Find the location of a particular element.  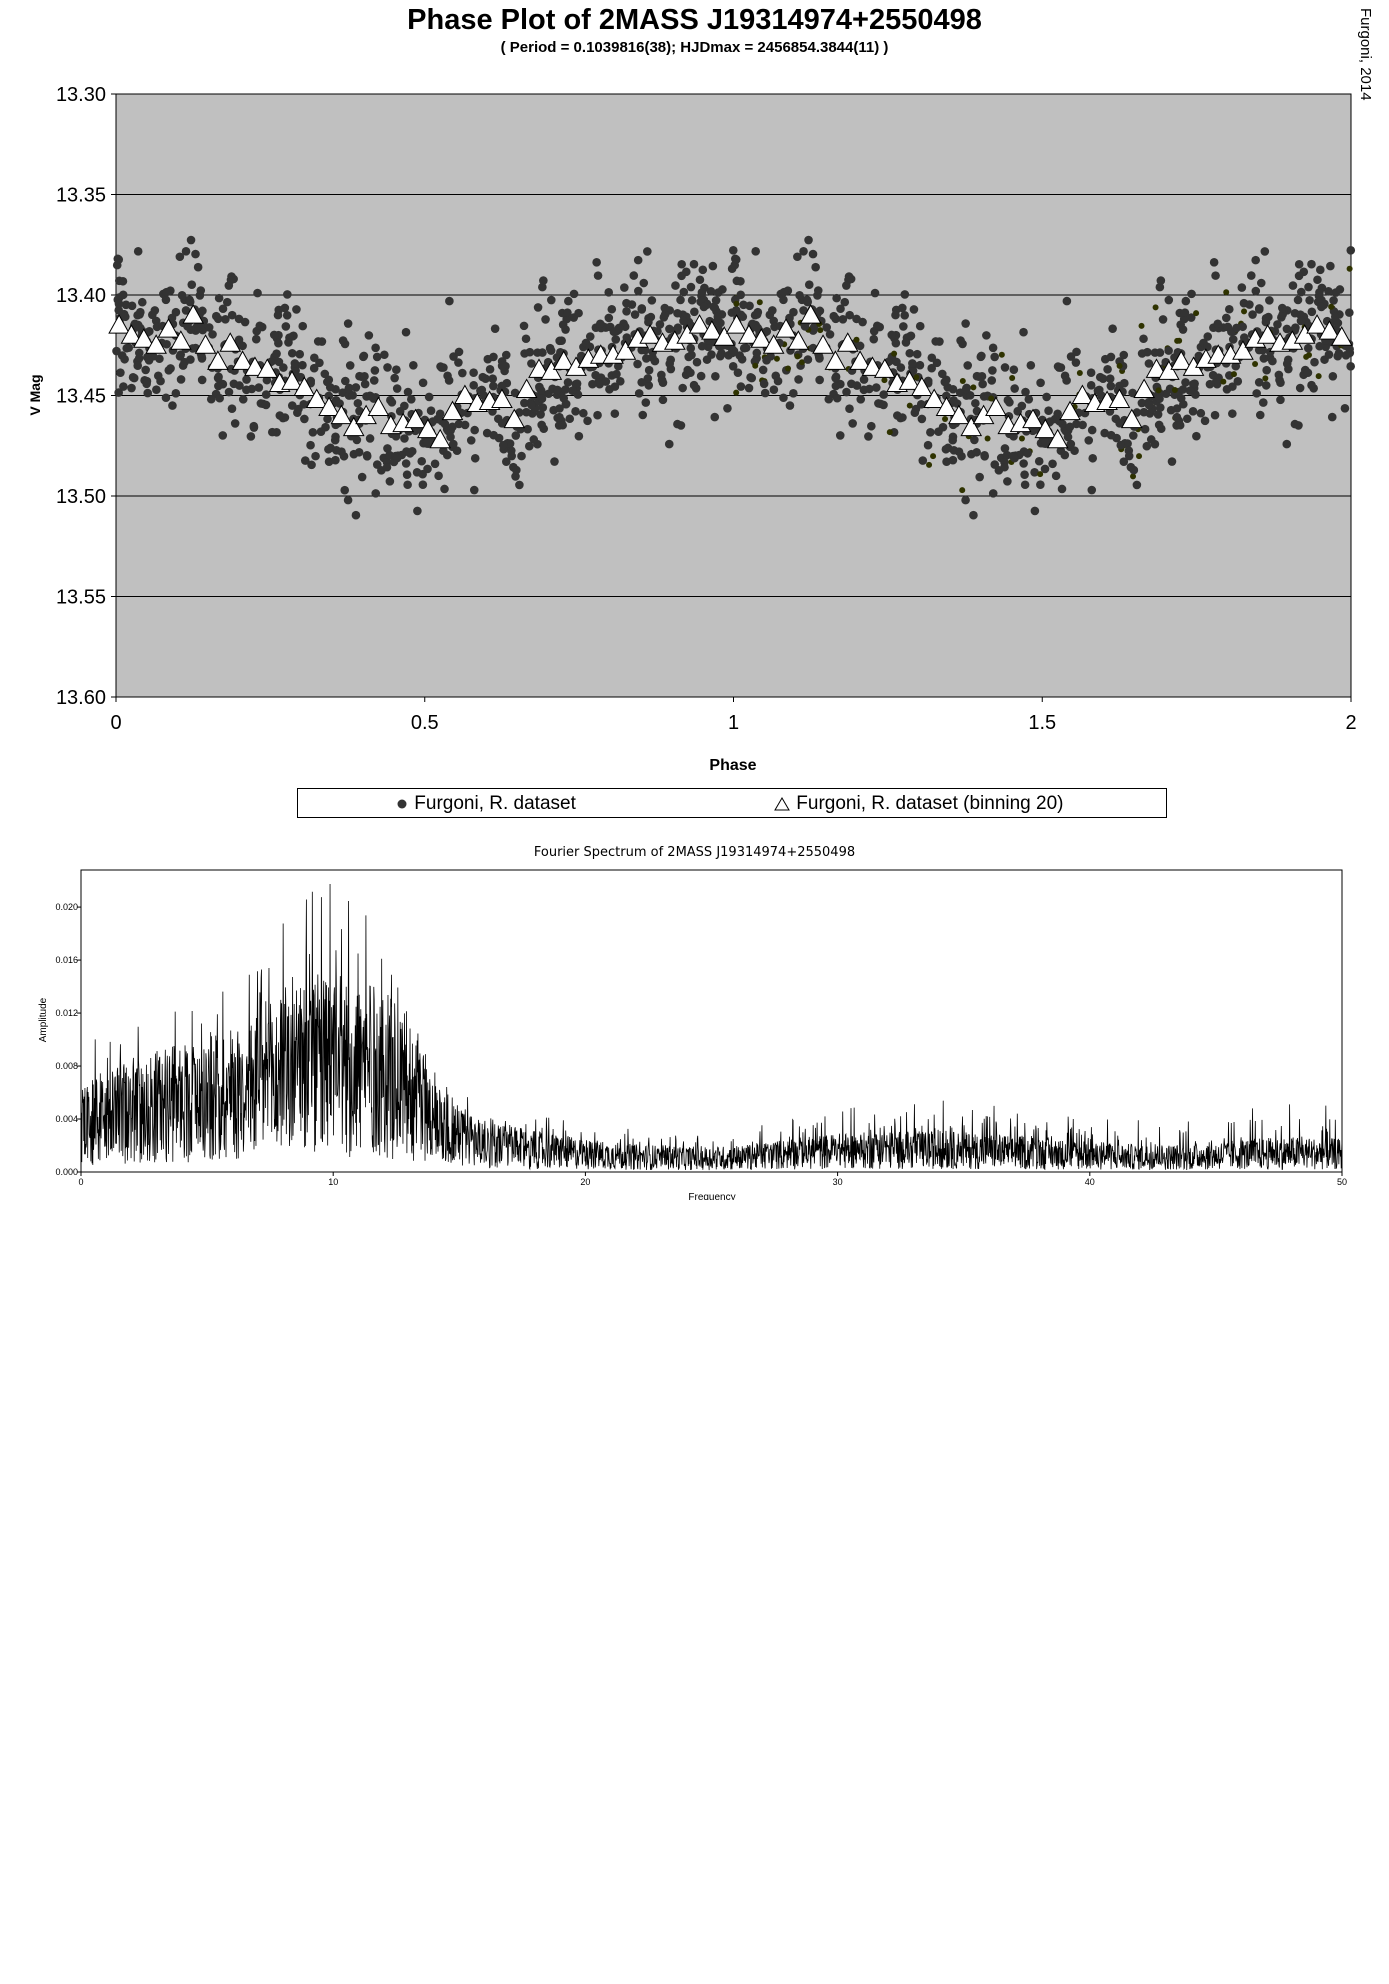

y-tick-label: 13.40 is located at coordinates (81, 296).